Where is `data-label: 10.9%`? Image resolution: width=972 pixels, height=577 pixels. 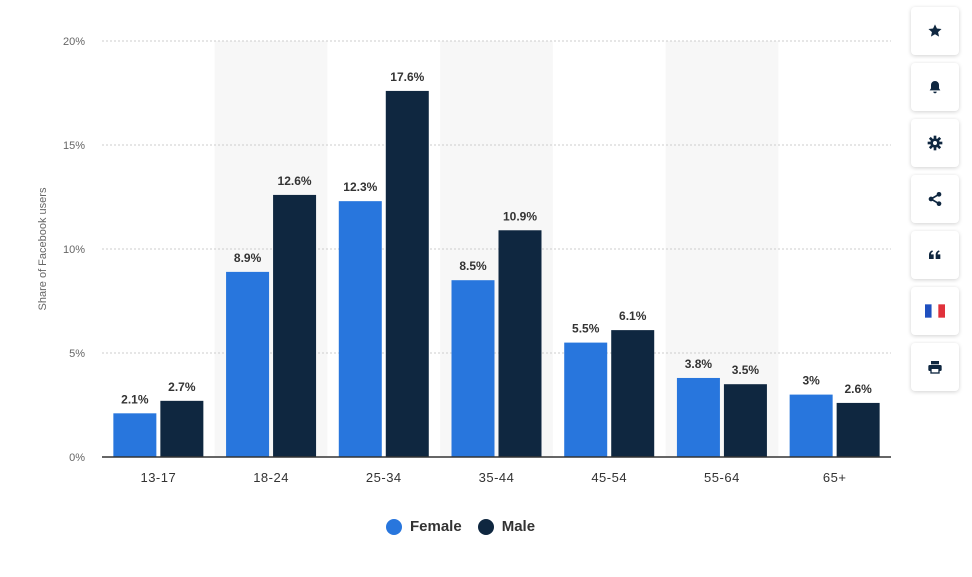 data-label: 10.9% is located at coordinates (520, 216).